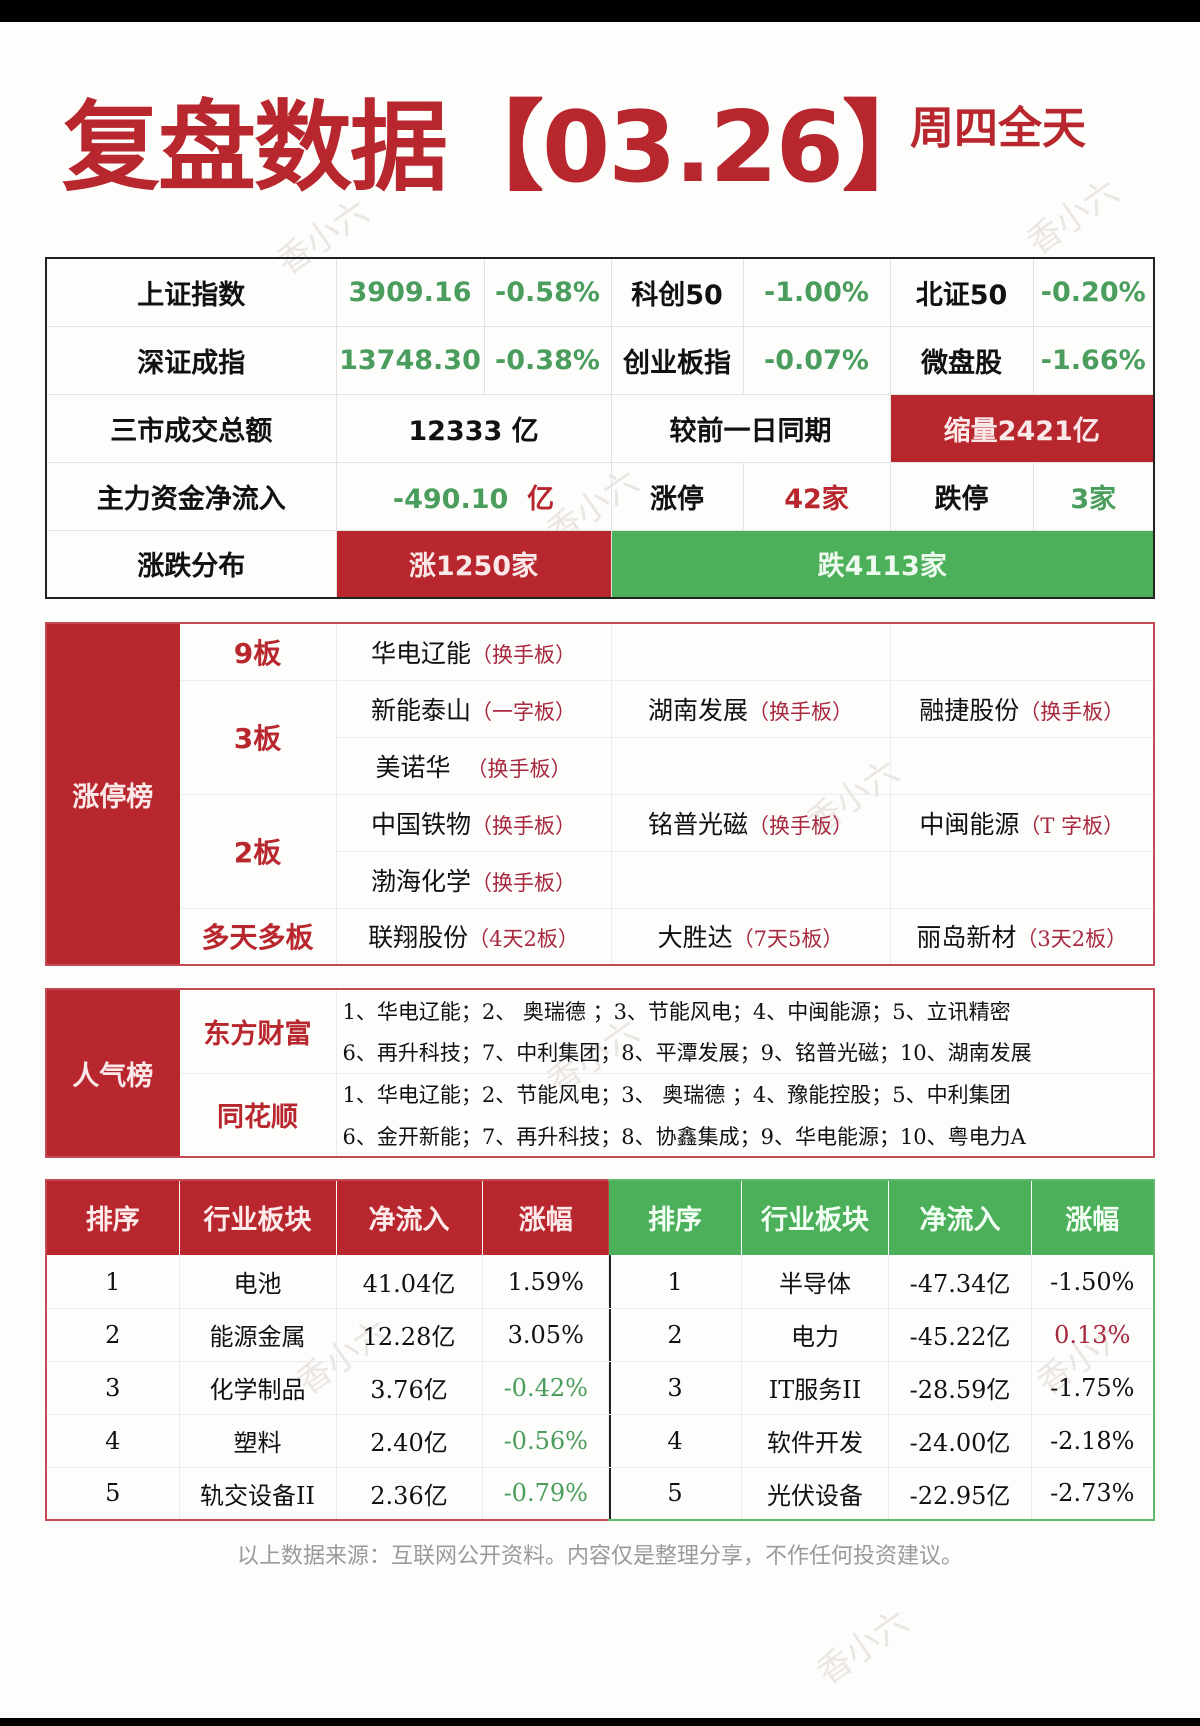  I want to click on mainflow-value: -490.10, so click(450, 499).